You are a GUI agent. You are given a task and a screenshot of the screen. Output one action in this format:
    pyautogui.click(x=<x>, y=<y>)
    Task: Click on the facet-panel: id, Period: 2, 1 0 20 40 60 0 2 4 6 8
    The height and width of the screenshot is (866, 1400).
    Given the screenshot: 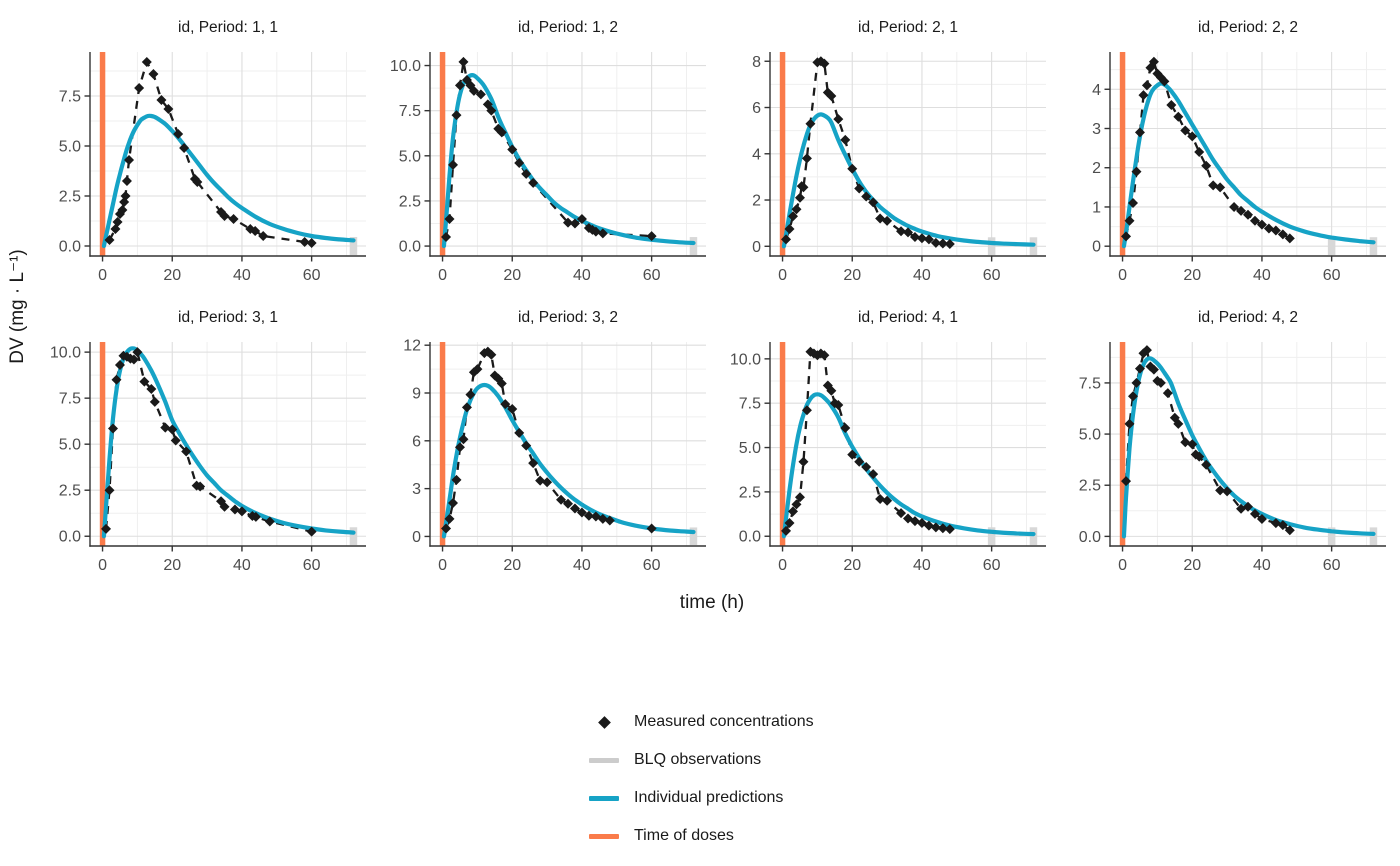 What is the action you would take?
    pyautogui.click(x=882, y=159)
    